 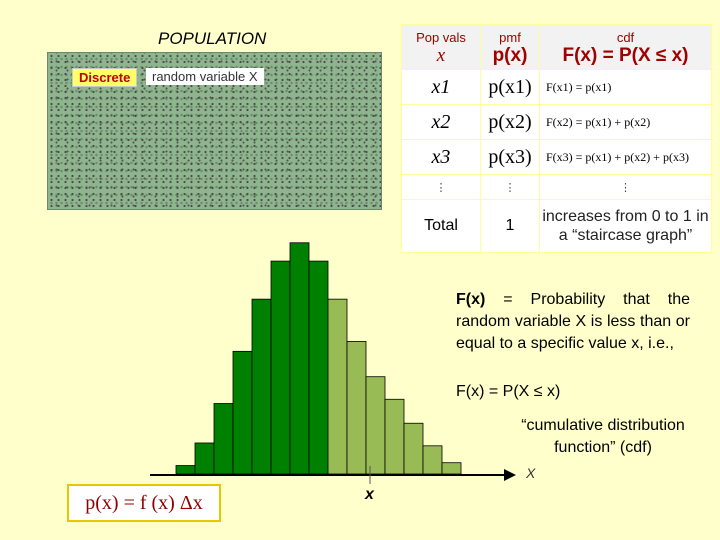 What do you see at coordinates (441, 87) in the screenshot?
I see `x-value: x1` at bounding box center [441, 87].